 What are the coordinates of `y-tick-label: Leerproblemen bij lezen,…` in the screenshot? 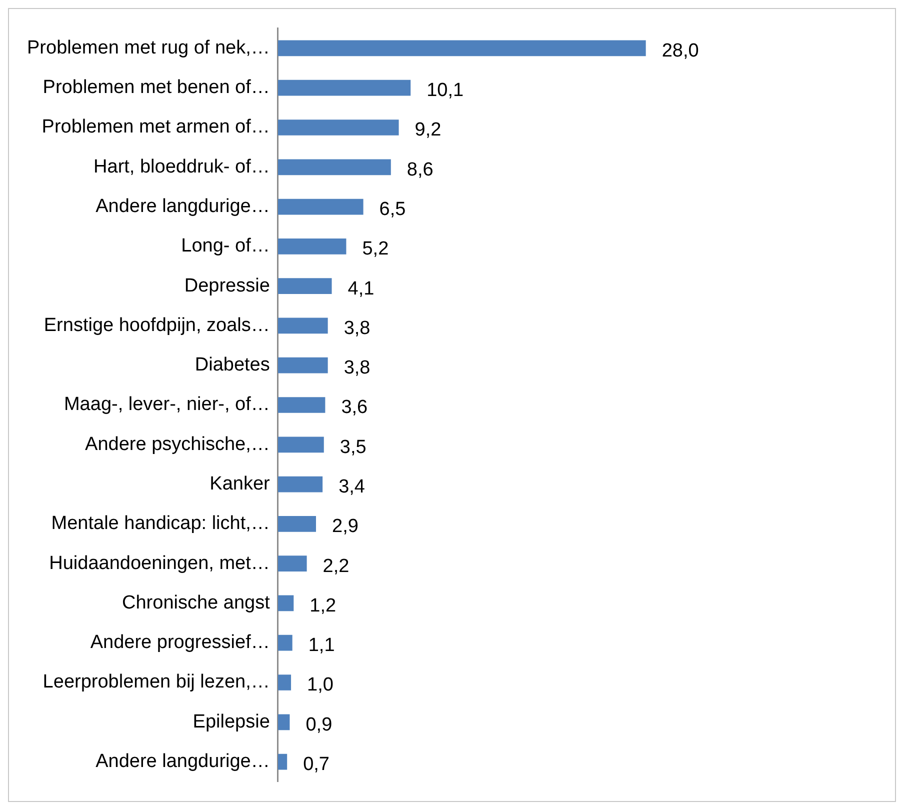 It's located at (156, 682).